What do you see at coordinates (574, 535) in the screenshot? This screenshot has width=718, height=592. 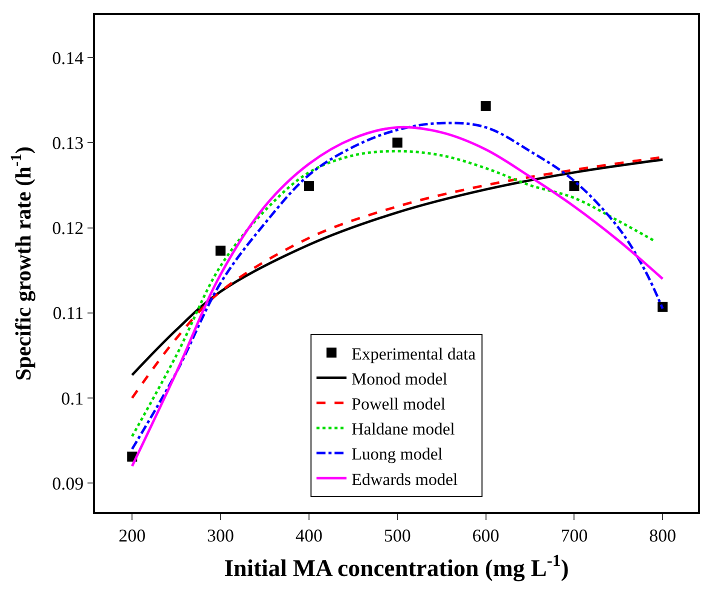 I see `x-tick-label: 700` at bounding box center [574, 535].